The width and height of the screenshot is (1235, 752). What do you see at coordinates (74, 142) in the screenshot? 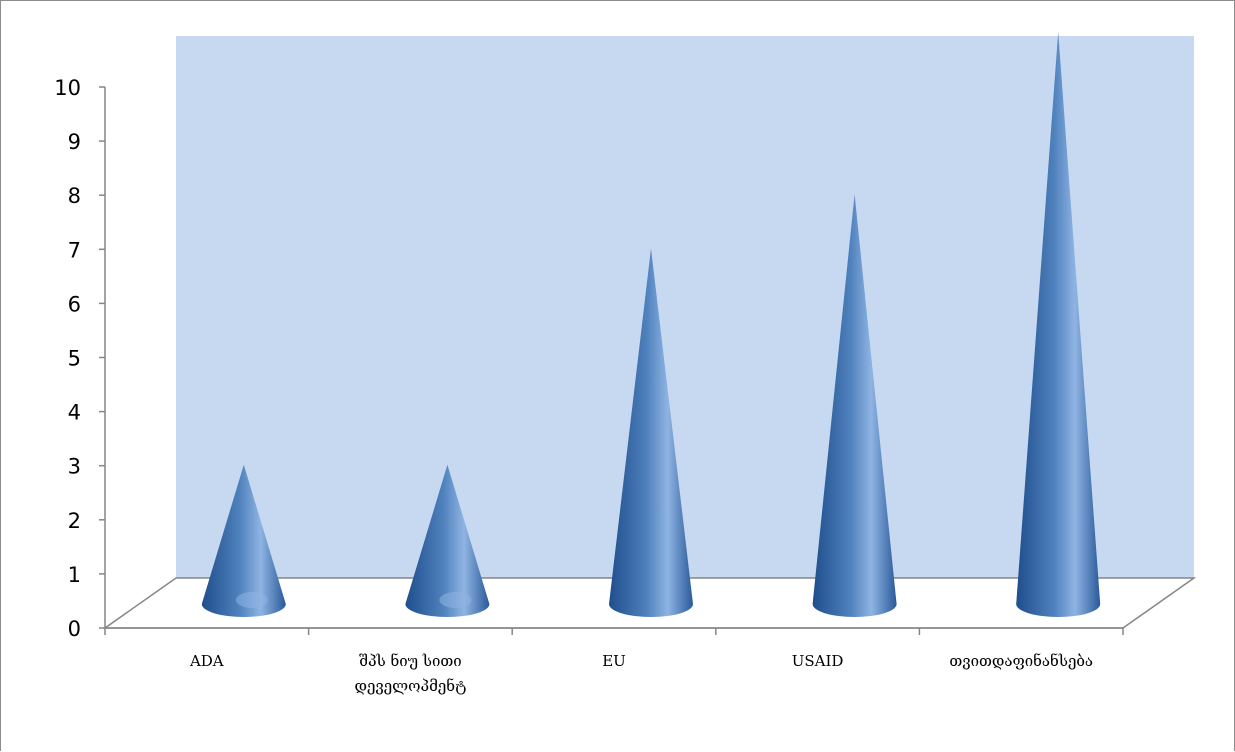
I see `y-tick-label: 9` at bounding box center [74, 142].